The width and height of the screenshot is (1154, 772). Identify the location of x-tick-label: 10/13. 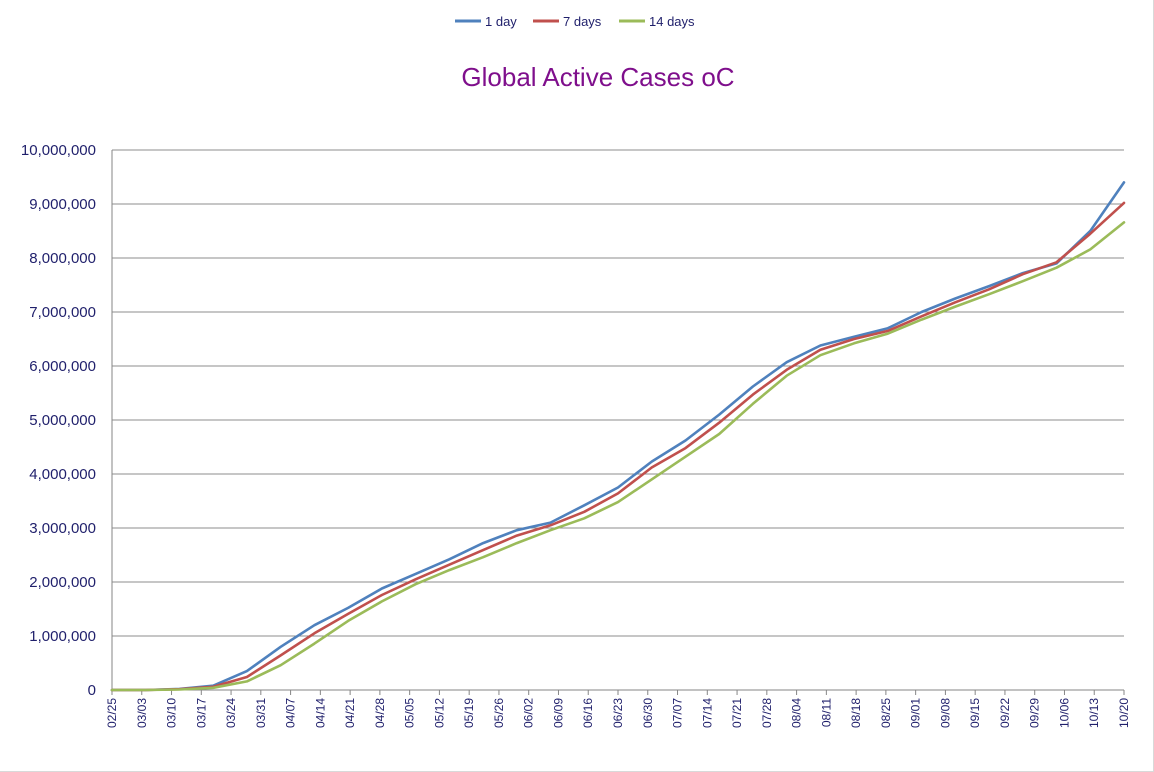
(1094, 713).